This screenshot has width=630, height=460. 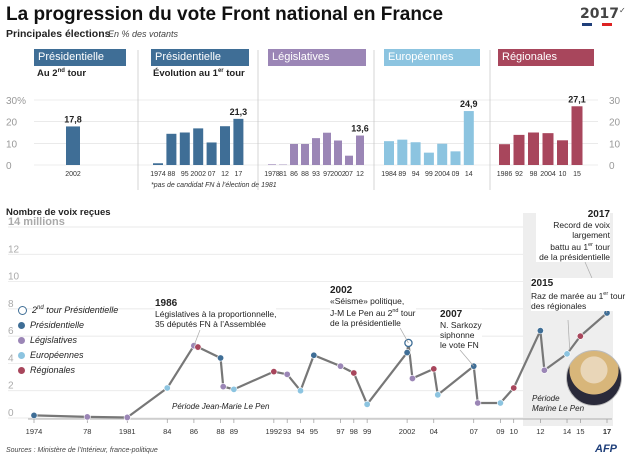 What do you see at coordinates (221, 406) in the screenshot?
I see `period-jm-le-pen: Période Jean-Marie Le Pen` at bounding box center [221, 406].